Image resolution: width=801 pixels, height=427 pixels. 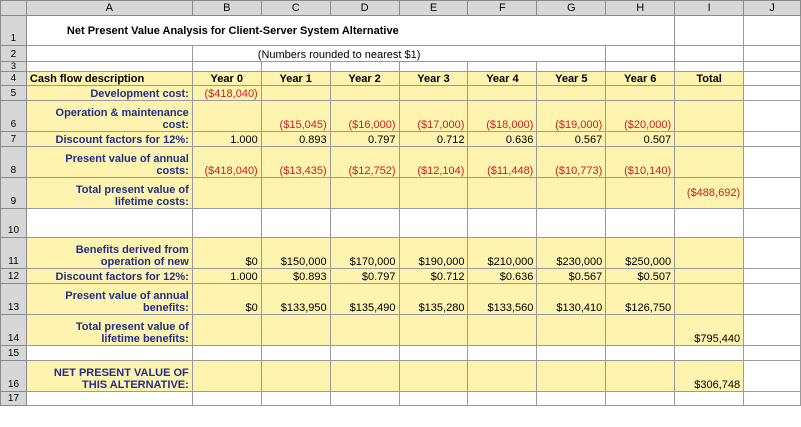 What do you see at coordinates (109, 162) in the screenshot?
I see `pv-costs-label: Present value of annual costs:` at bounding box center [109, 162].